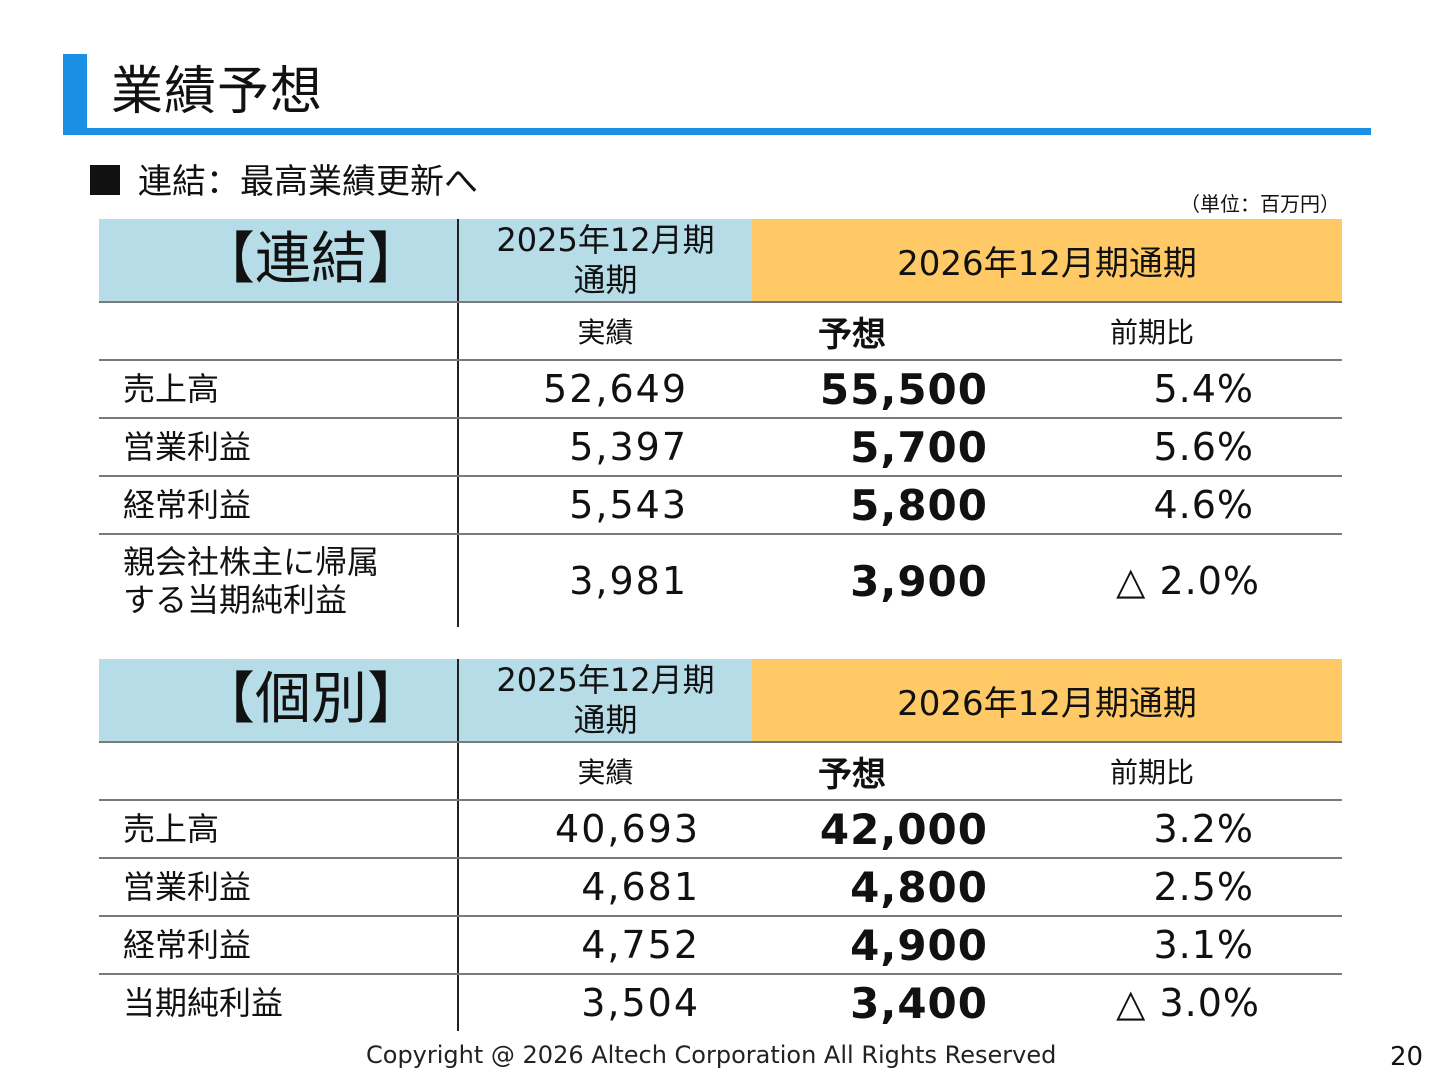  Describe the element at coordinates (919, 887) in the screenshot. I see `forecast-value: 4,800` at that location.